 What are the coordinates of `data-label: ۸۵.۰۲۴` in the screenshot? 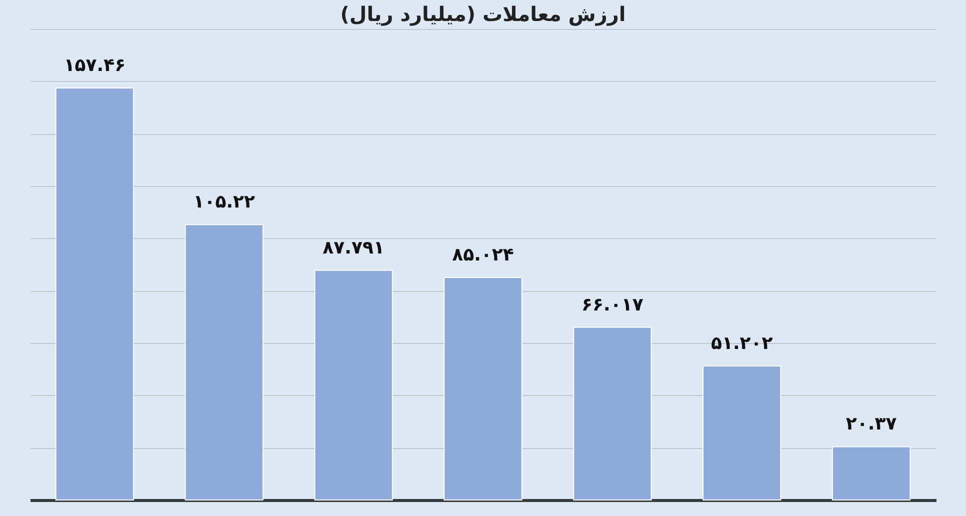 It's located at (483, 255).